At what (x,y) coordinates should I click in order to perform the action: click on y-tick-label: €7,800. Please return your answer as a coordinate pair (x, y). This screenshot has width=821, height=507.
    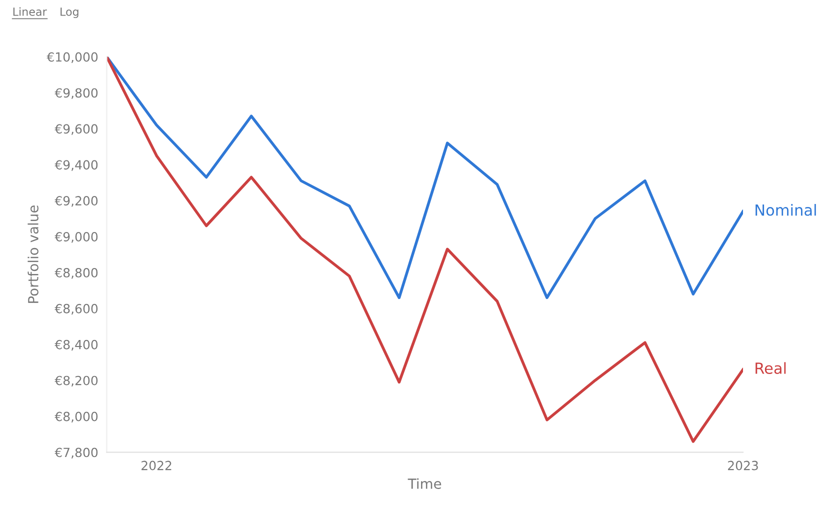
    Looking at the image, I should click on (76, 453).